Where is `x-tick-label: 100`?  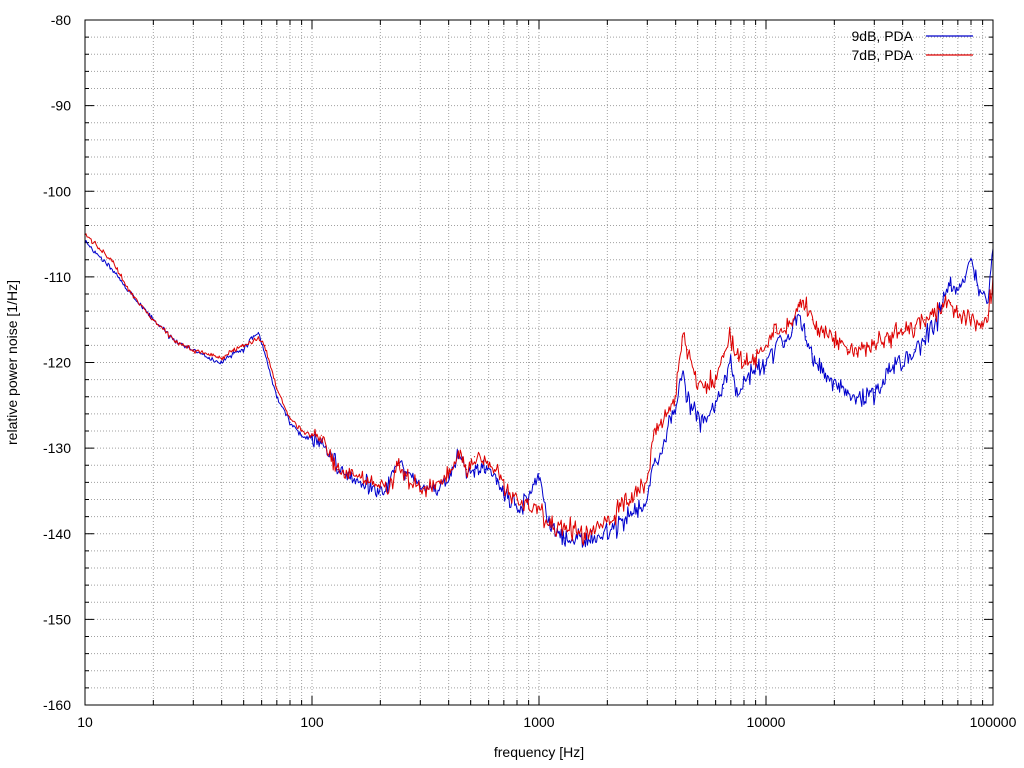
x-tick-label: 100 is located at coordinates (312, 722).